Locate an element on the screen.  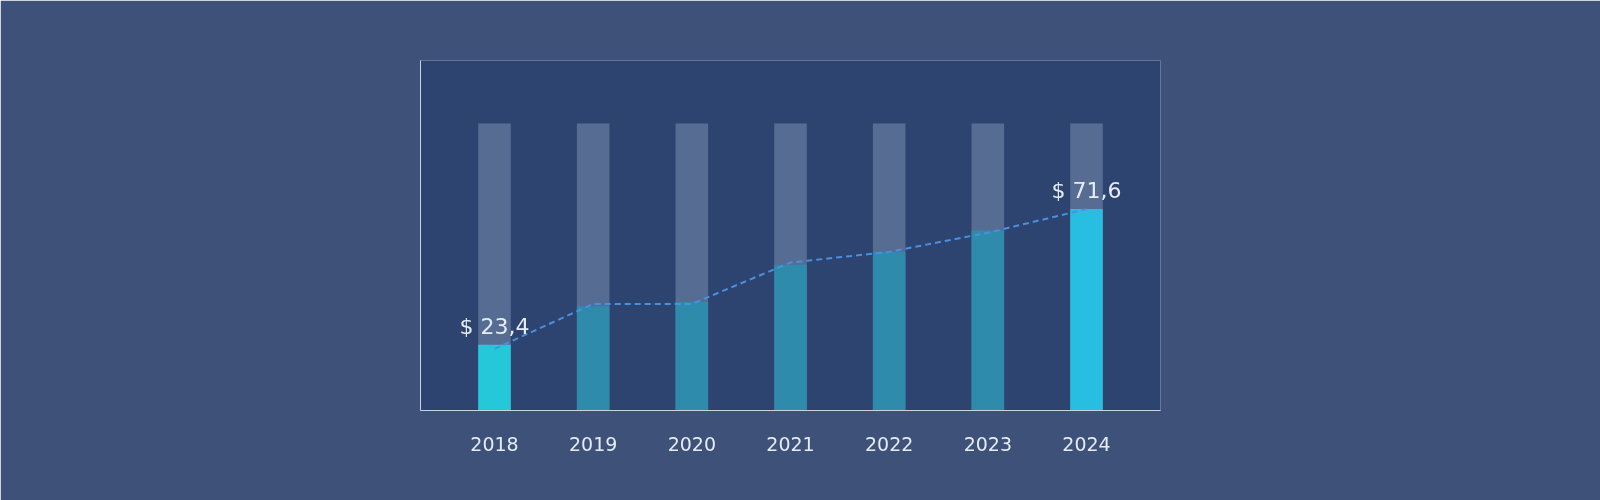
data-label: $ 23,4 is located at coordinates (494, 326).